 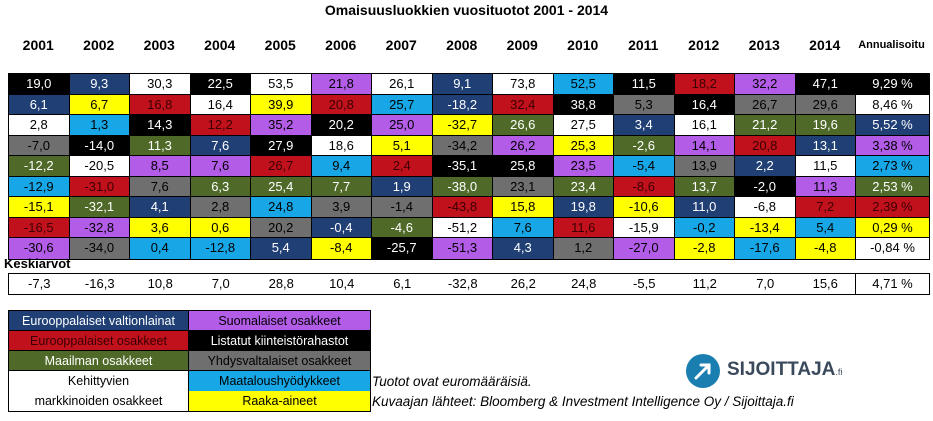 I want to click on return-cell-2004: 6,3, so click(x=220, y=186).